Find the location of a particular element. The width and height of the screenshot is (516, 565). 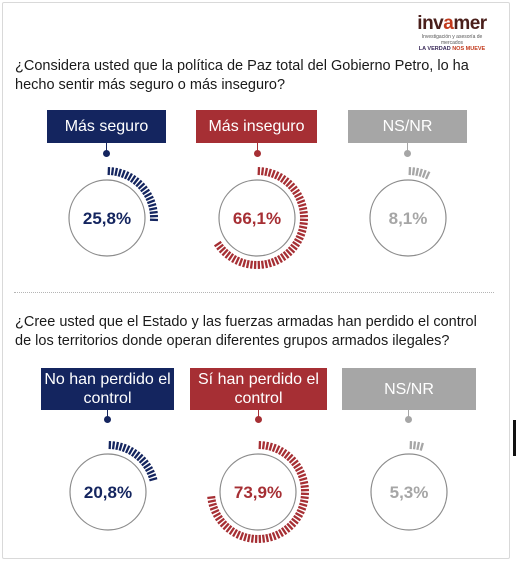

gauge-value-label: 66,1% is located at coordinates (257, 218).